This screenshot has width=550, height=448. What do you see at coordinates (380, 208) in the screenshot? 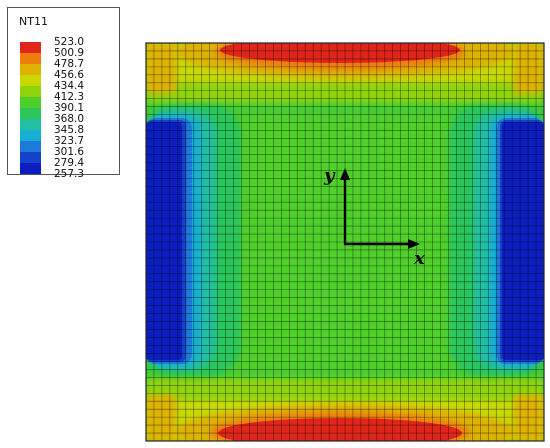
I see `axes-triad` at bounding box center [380, 208].